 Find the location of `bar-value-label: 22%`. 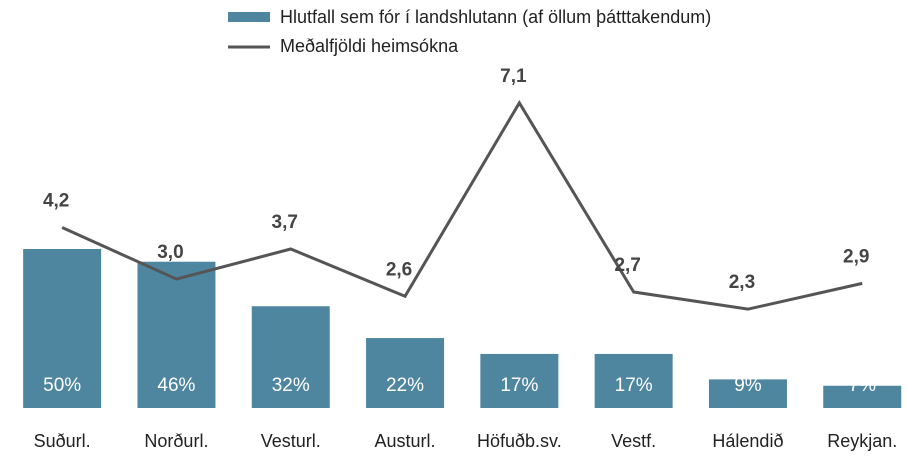

bar-value-label: 22% is located at coordinates (405, 385).